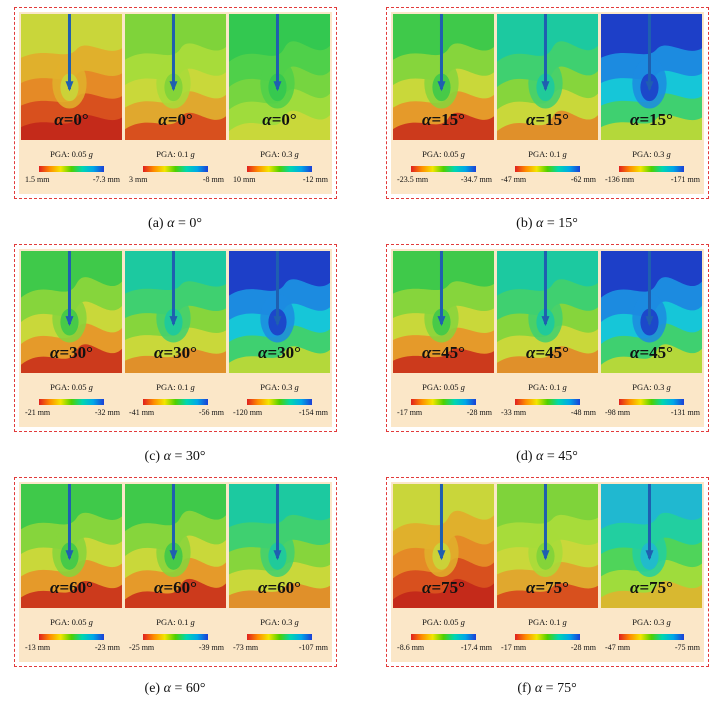  What do you see at coordinates (158, 223) in the screenshot?
I see `caption-prefix: (a)` at bounding box center [158, 223].